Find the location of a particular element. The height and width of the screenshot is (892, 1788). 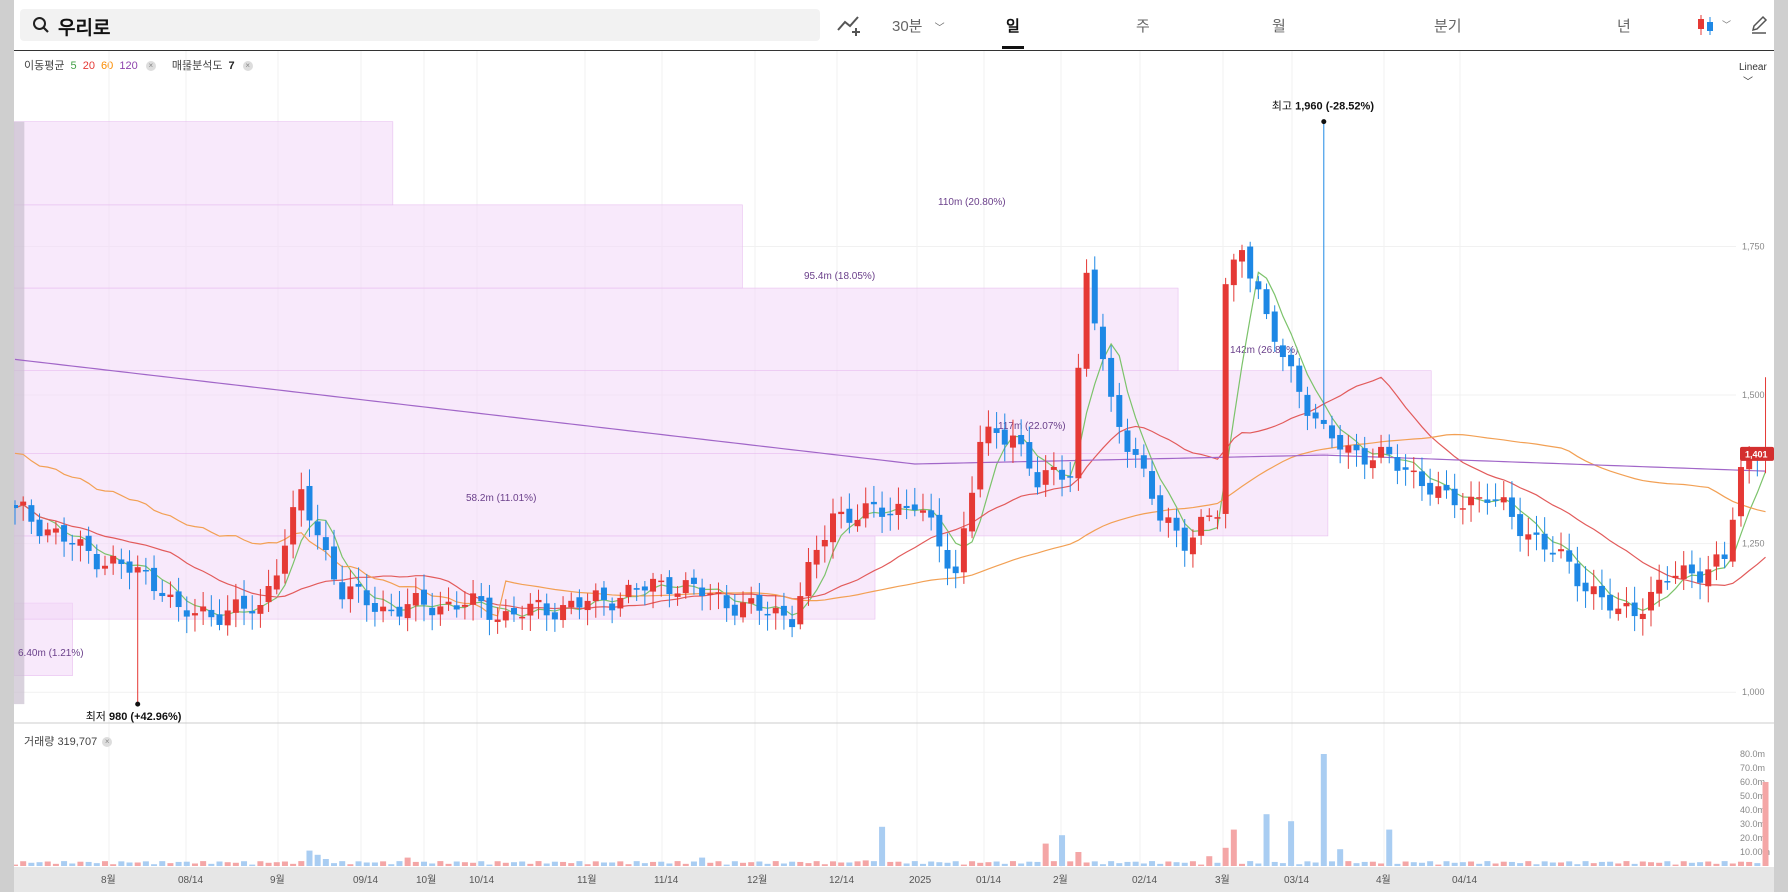

x-tick-label: 8월 is located at coordinates (108, 880).